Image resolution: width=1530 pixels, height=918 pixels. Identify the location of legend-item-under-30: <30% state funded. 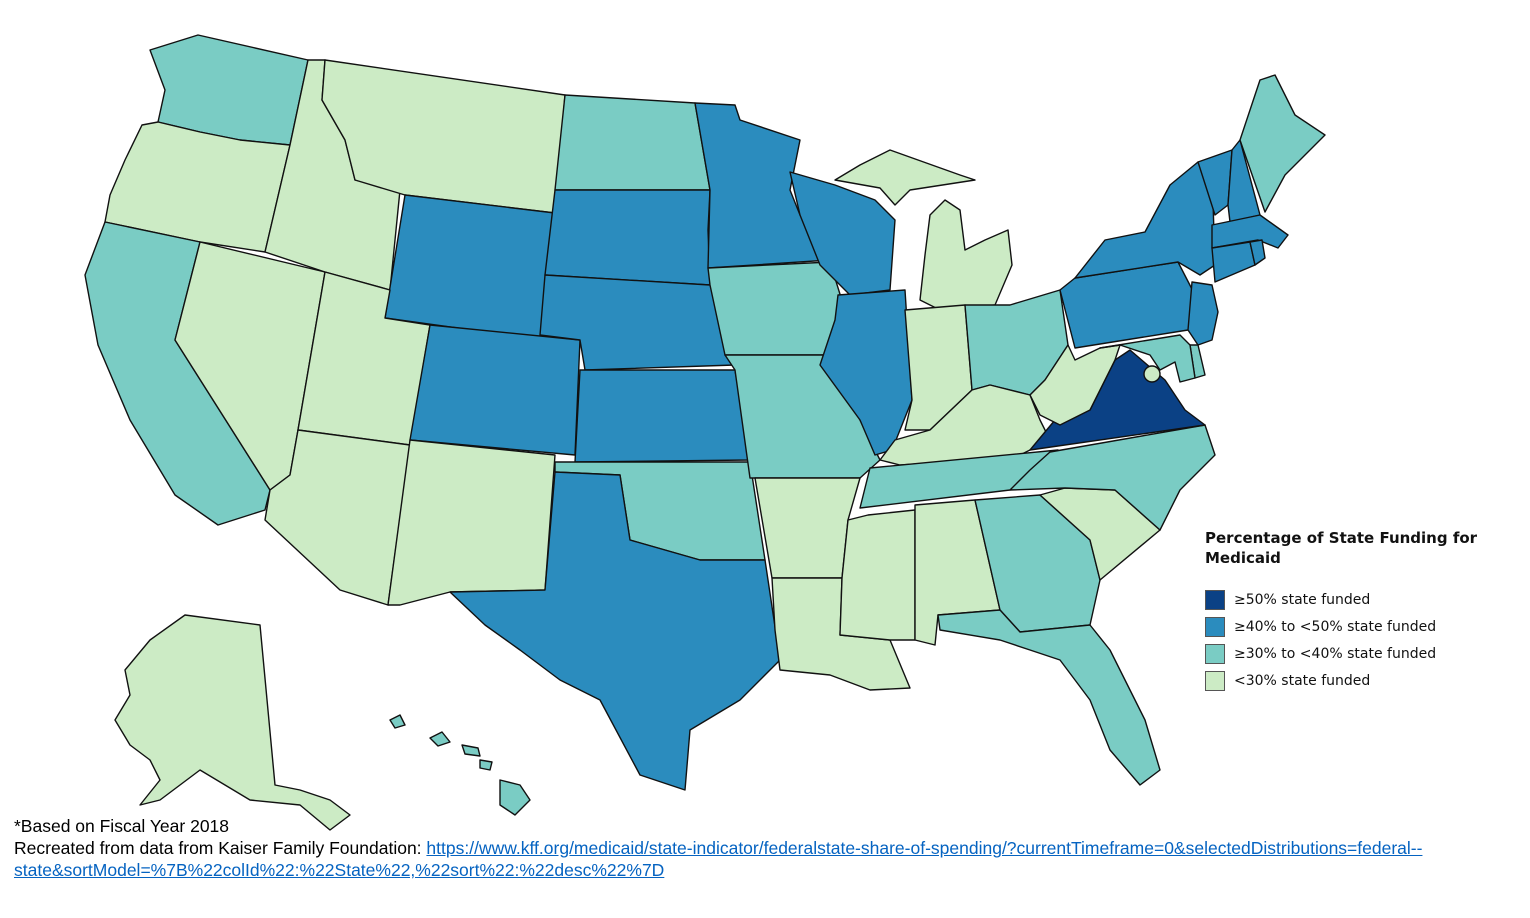
(1355, 680).